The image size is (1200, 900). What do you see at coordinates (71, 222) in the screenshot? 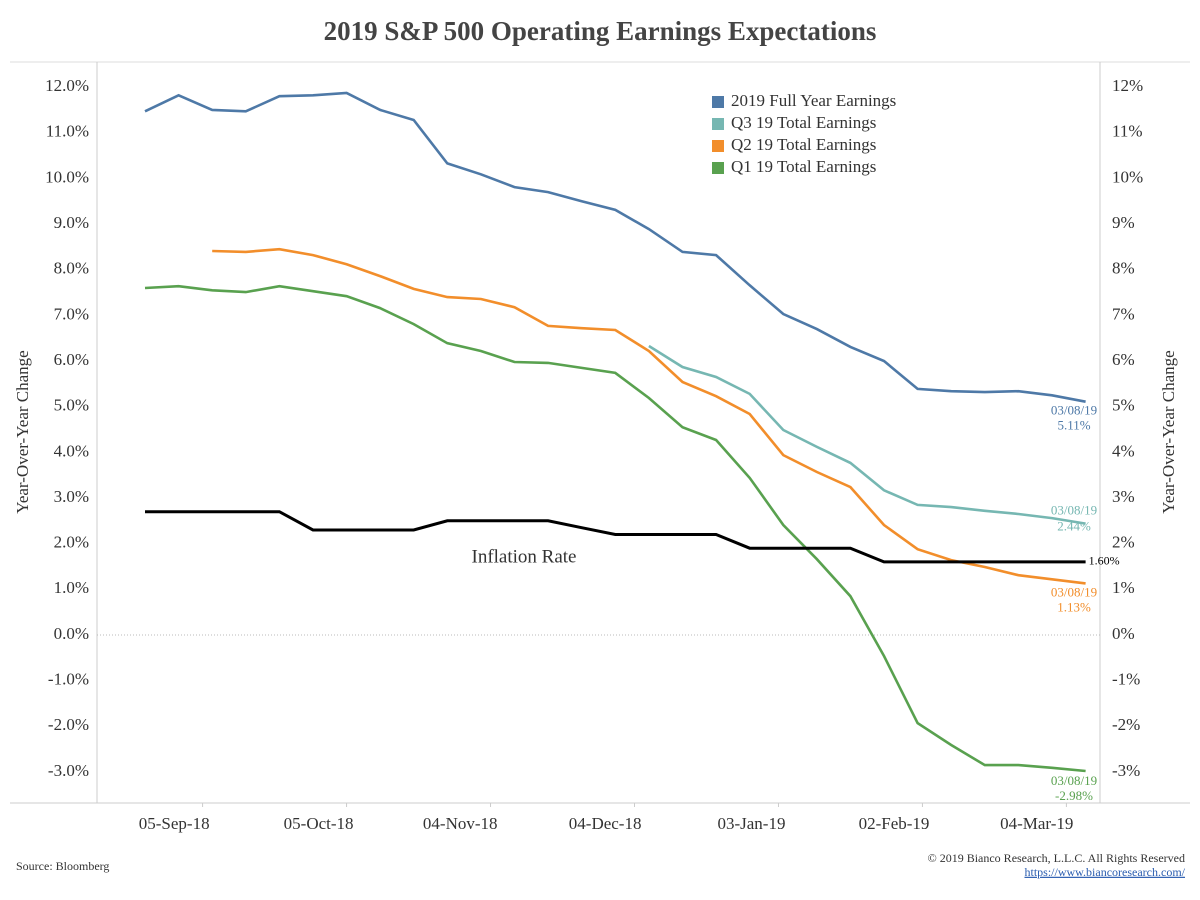
I see `y-tick-label: 9.0%` at bounding box center [71, 222].